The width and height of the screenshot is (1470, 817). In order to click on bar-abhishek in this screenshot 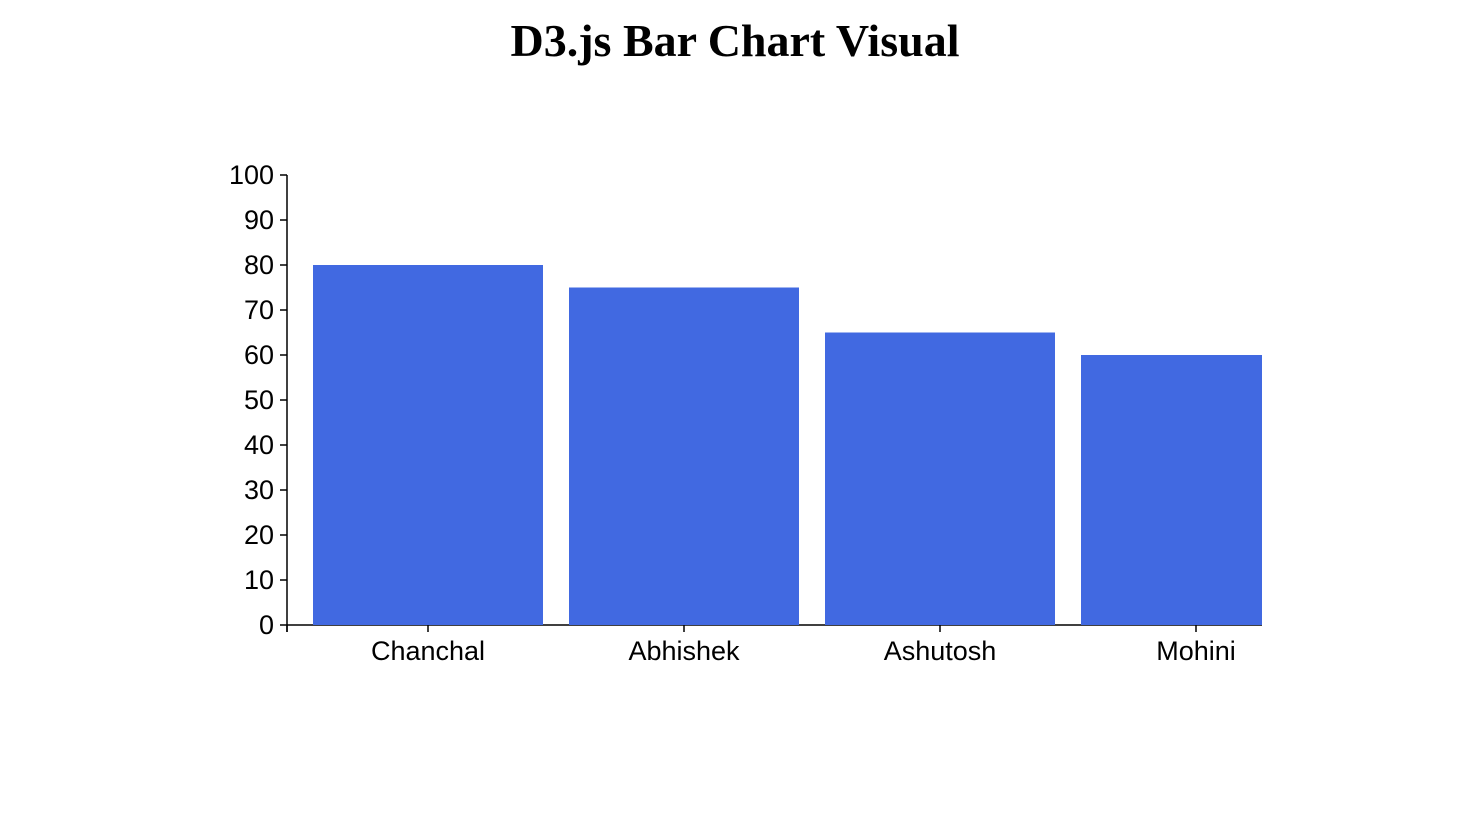, I will do `click(684, 456)`.